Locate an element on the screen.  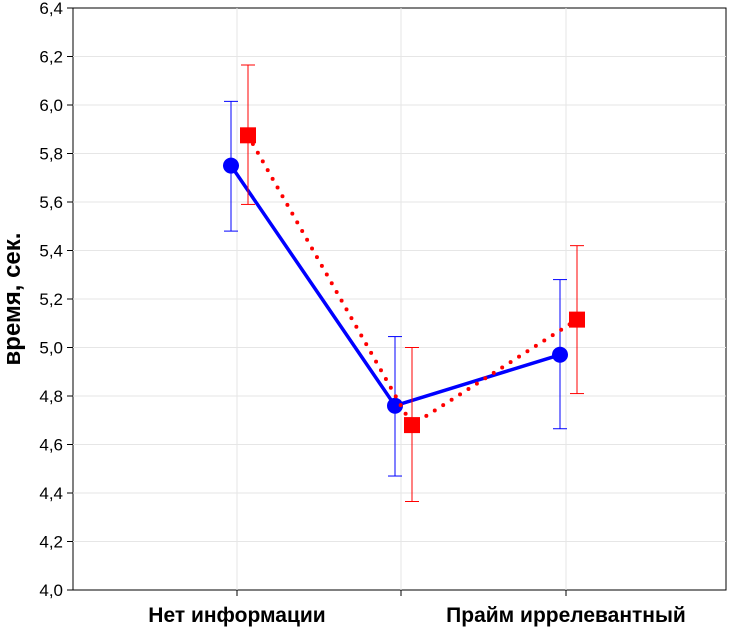
y-tick-label: 4,8 is located at coordinates (51, 396).